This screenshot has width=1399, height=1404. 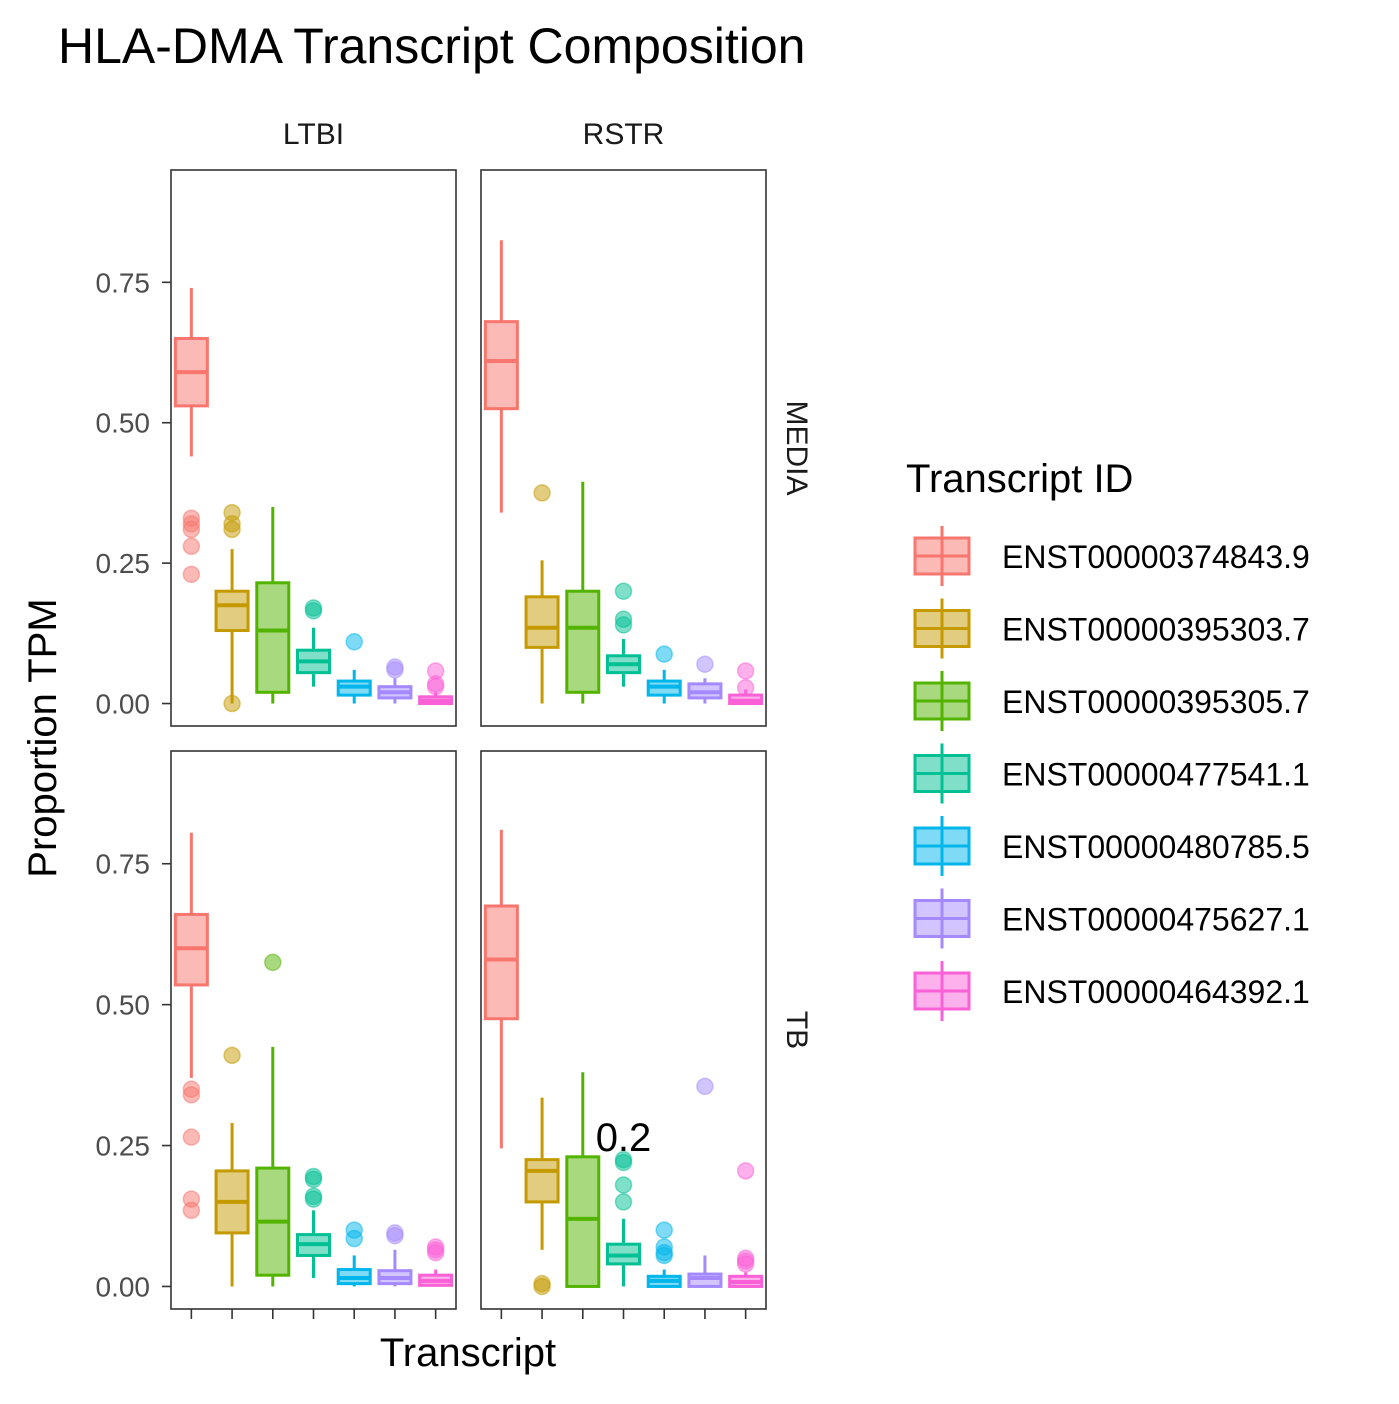 I want to click on legend-item-label: ENST00000374843.9, so click(x=1156, y=557).